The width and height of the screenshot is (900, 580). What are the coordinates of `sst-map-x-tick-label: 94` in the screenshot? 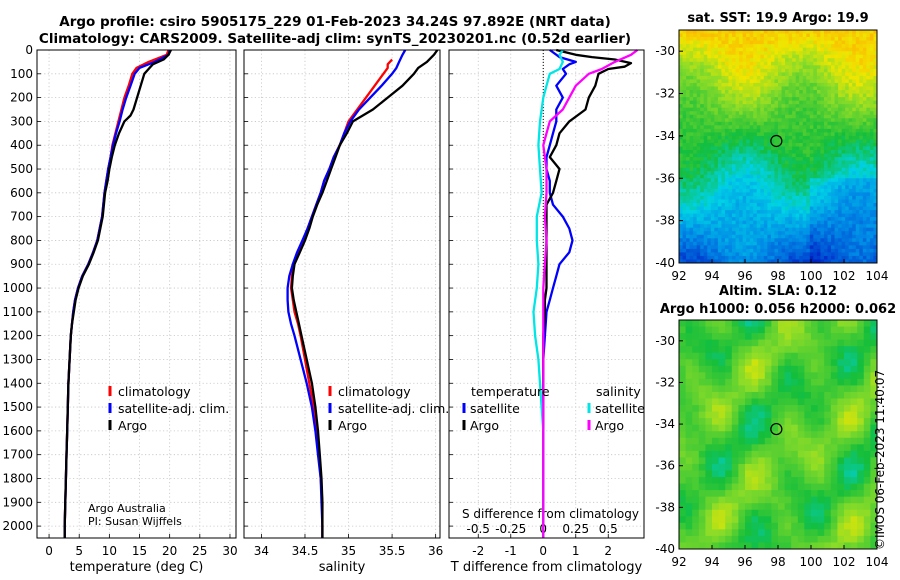 It's located at (711, 276).